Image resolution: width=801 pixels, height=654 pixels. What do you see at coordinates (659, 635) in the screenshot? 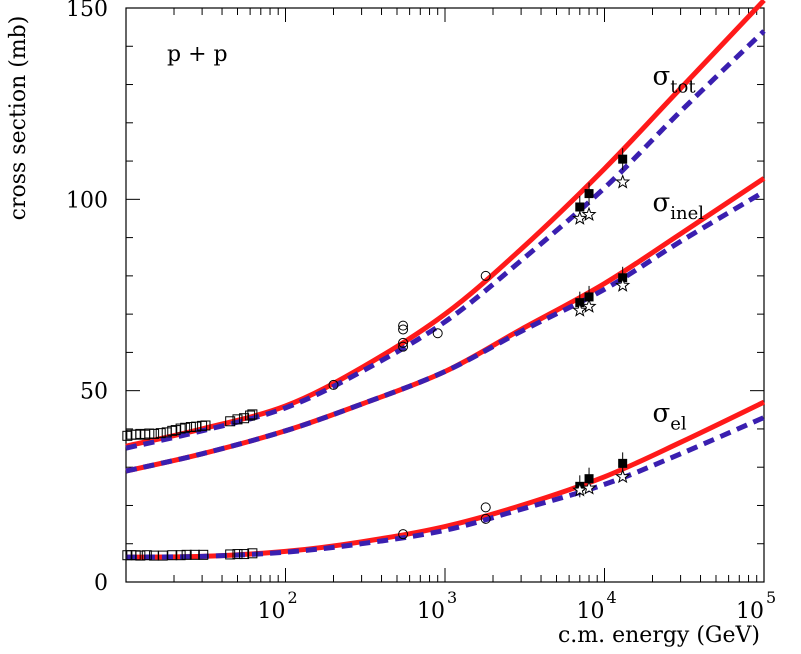
I see `x-axis-label: c.m. energy (GeV)` at bounding box center [659, 635].